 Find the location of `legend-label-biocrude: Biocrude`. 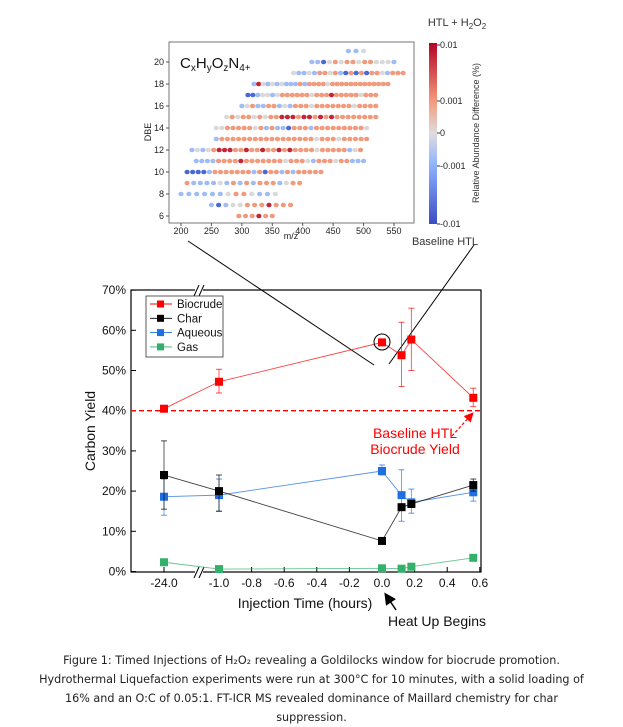

legend-label-biocrude: Biocrude is located at coordinates (199, 305).